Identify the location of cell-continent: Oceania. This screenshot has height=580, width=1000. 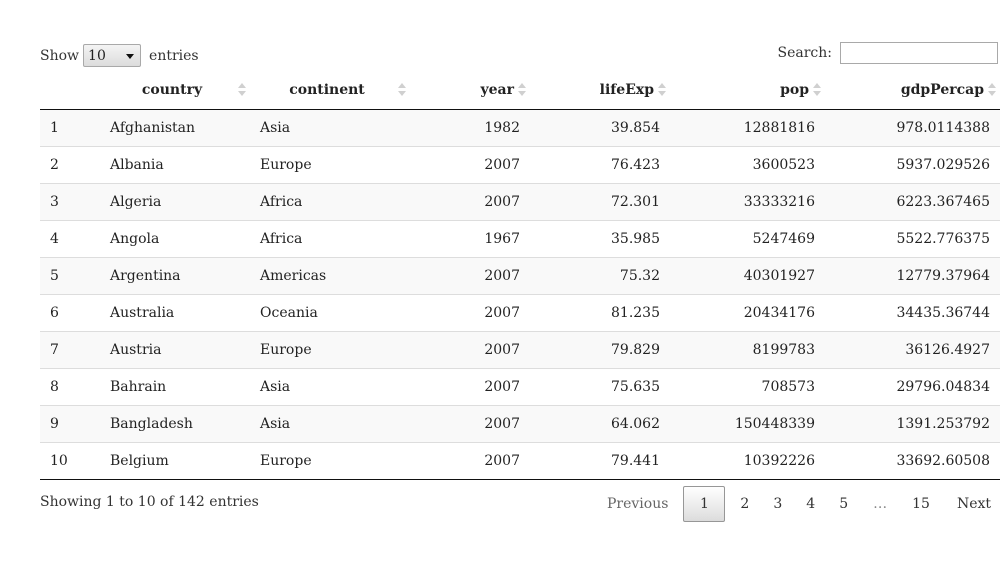
(330, 312).